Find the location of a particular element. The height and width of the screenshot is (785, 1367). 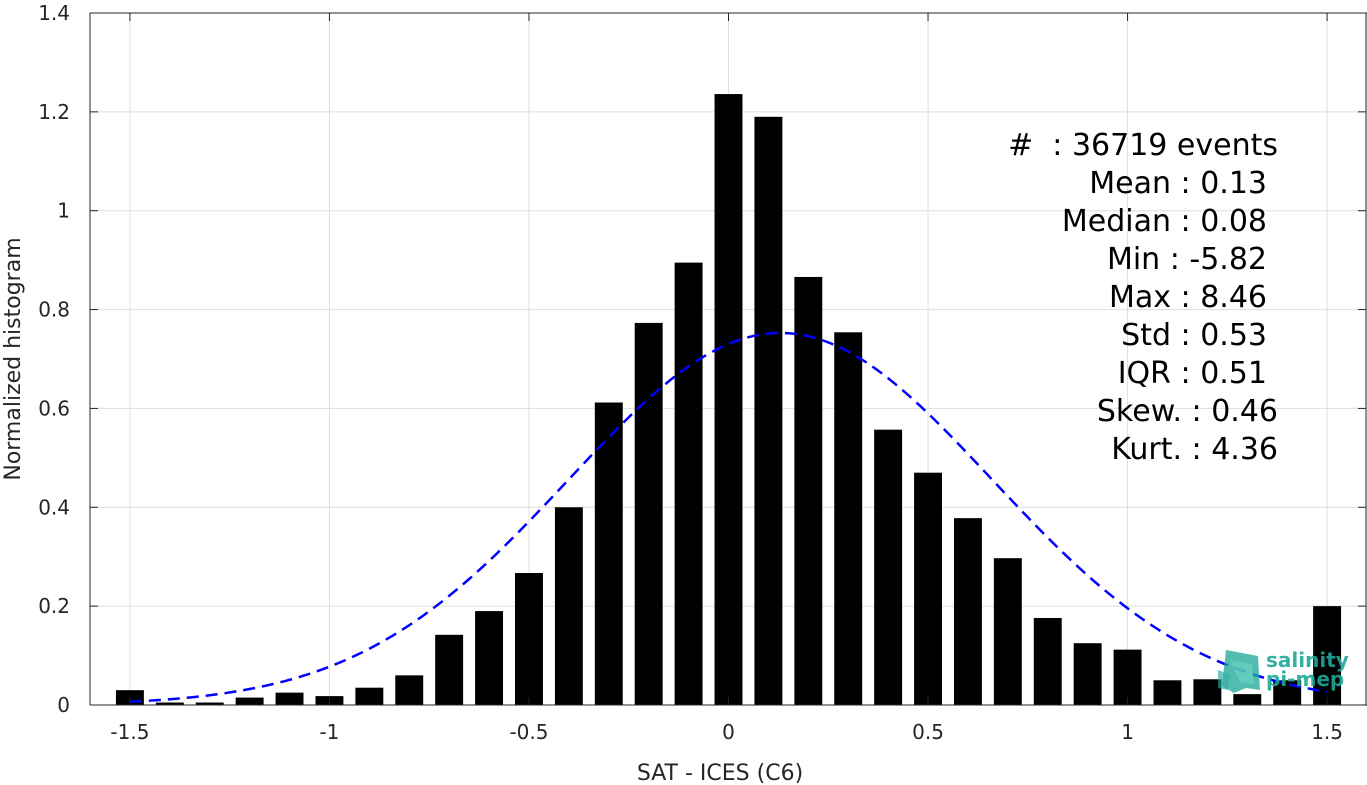

stat-mean: Mean : 0.13 is located at coordinates (1178, 183).